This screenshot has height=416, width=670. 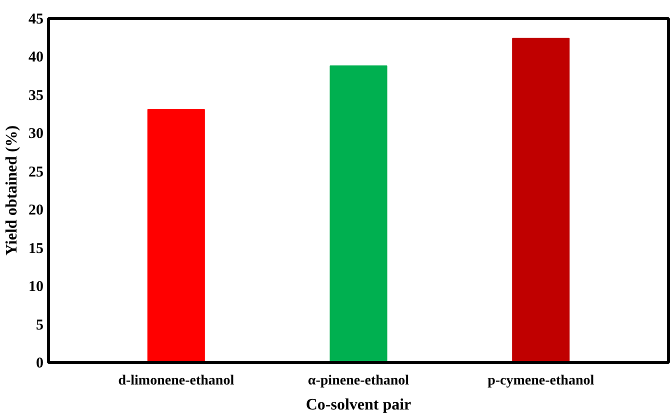 I want to click on y-tick-label: 0, so click(x=40, y=364).